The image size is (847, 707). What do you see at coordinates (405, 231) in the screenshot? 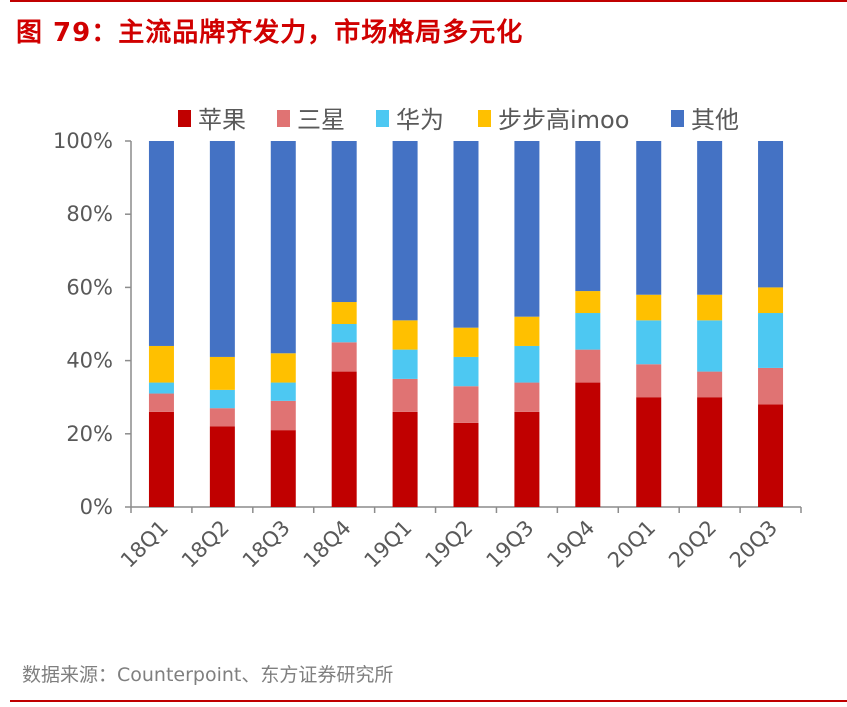
I see `bar-segment-19Q1-其他` at bounding box center [405, 231].